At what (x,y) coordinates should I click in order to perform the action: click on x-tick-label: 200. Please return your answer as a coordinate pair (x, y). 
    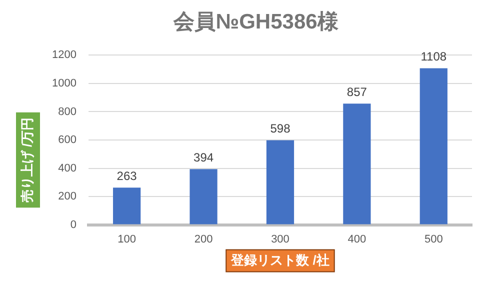
    Looking at the image, I should click on (203, 239).